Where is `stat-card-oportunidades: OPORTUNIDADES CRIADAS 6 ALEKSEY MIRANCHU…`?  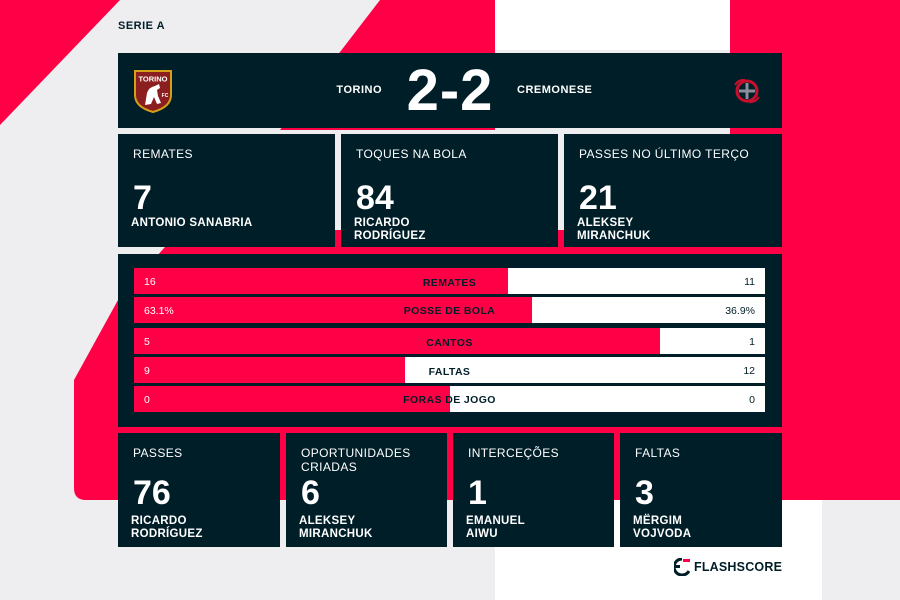
stat-card-oportunidades: OPORTUNIDADES CRIADAS 6 ALEKSEY MIRANCHU… is located at coordinates (366, 490).